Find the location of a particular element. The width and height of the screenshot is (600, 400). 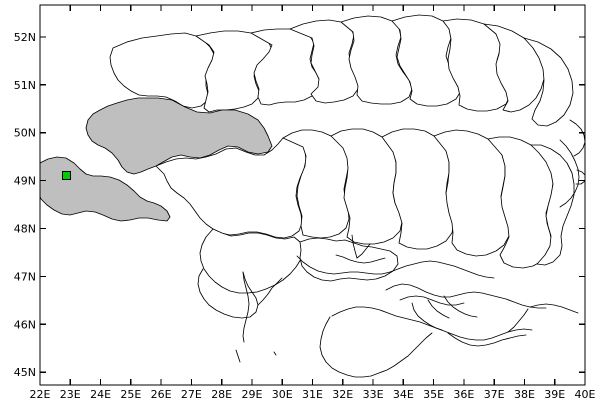

latitude-label: 51N is located at coordinates (25, 85).